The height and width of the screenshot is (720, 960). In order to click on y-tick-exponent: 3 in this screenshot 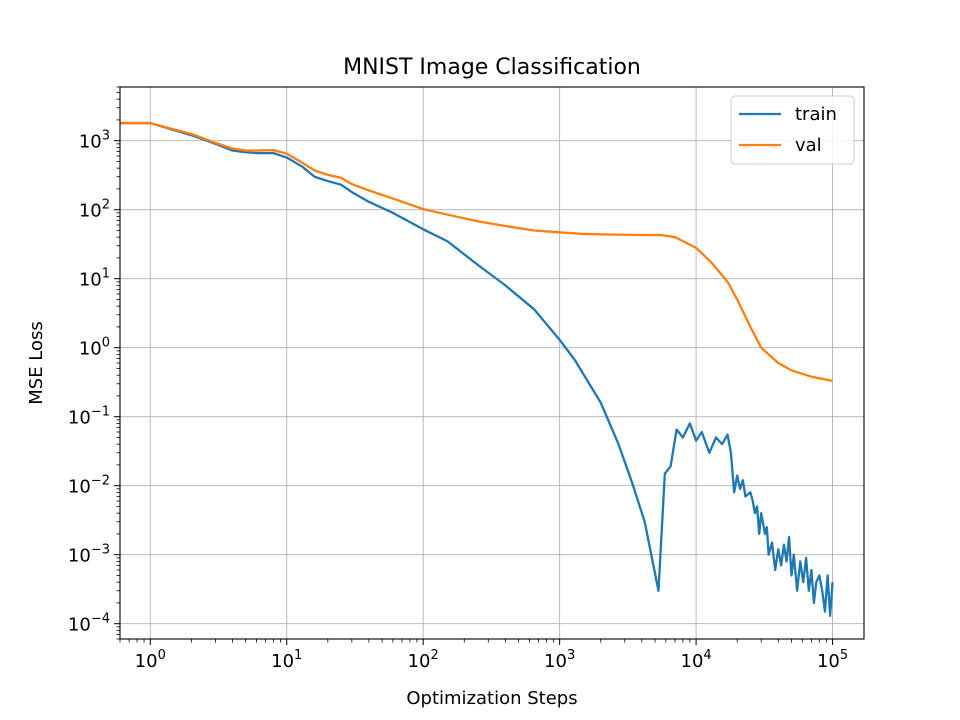, I will do `click(106, 136)`.